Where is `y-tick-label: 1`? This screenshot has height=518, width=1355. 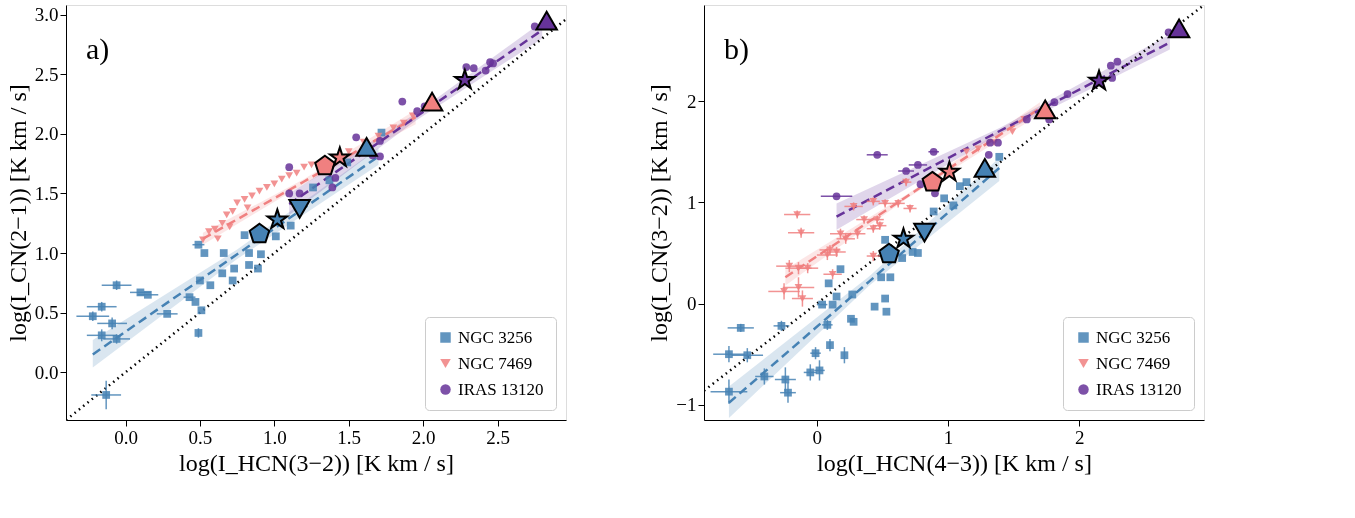
y-tick-label: 1 is located at coordinates (692, 202).